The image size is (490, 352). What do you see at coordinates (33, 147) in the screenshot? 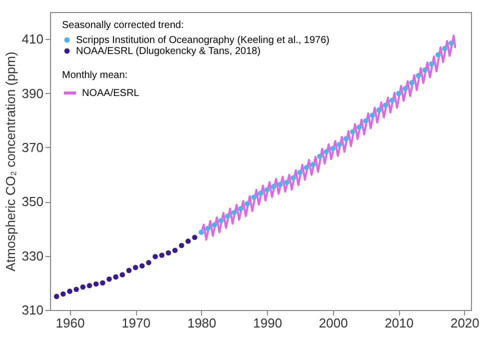
I see `y-tick-label: 370` at bounding box center [33, 147].